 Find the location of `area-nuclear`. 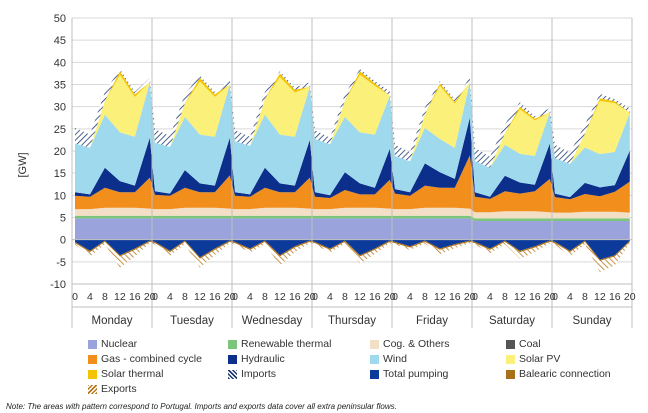

area-nuclear is located at coordinates (352, 229).